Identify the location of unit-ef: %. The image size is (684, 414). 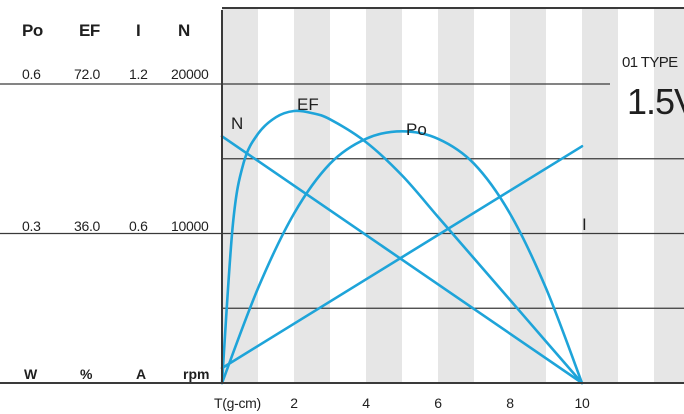
(86, 374).